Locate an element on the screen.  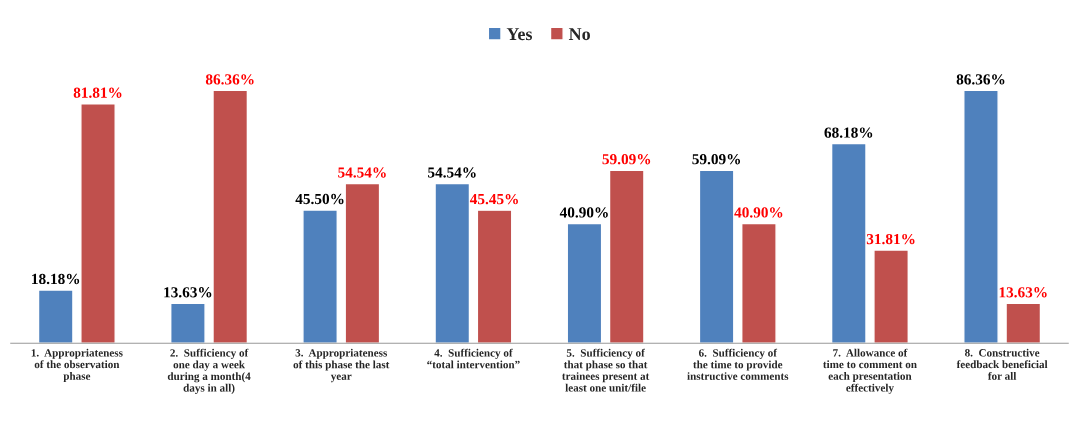
legend-label: Yes is located at coordinates (519, 34).